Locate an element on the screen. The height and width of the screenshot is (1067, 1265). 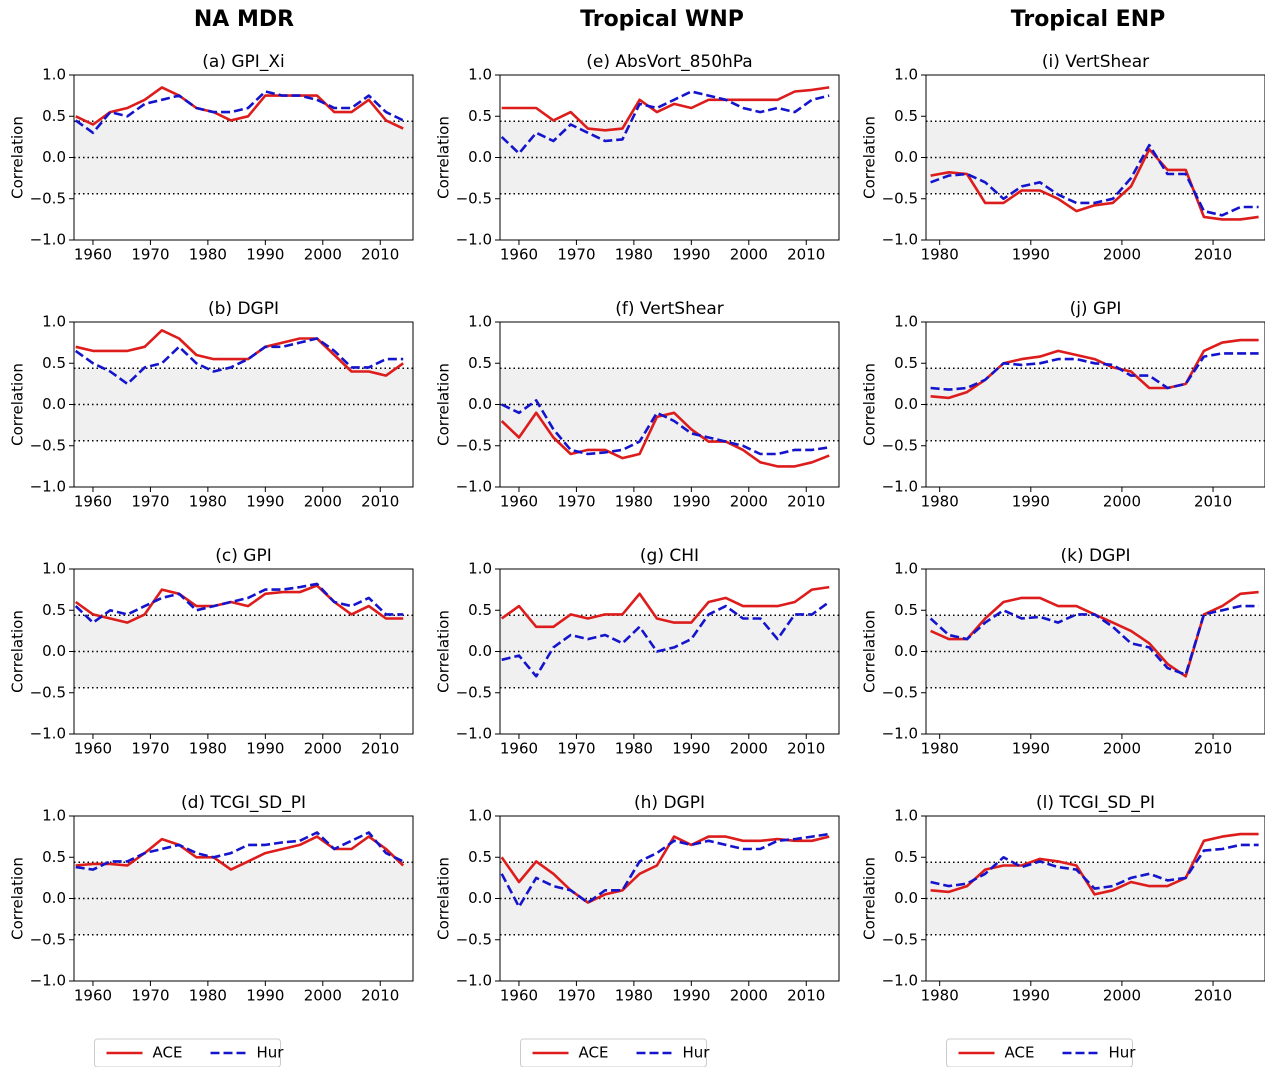
chart-title: (e) AbsVort_850hPa is located at coordinates (669, 62).